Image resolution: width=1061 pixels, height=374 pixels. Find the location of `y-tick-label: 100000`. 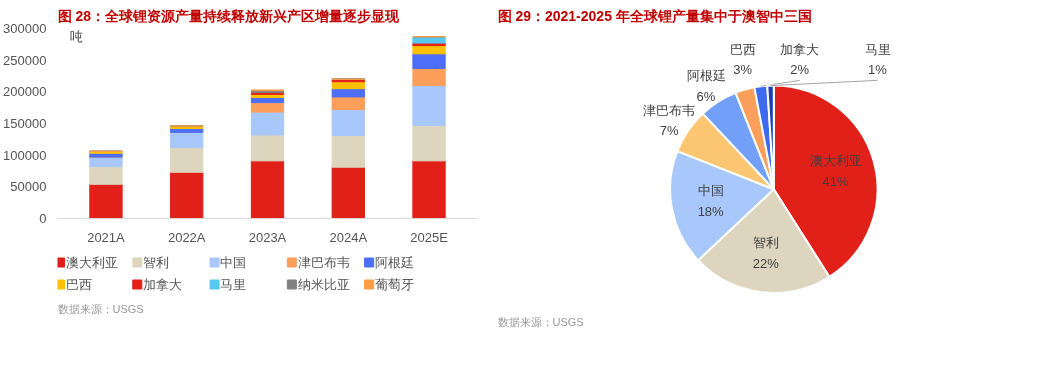

y-tick-label: 100000 is located at coordinates (25, 155).